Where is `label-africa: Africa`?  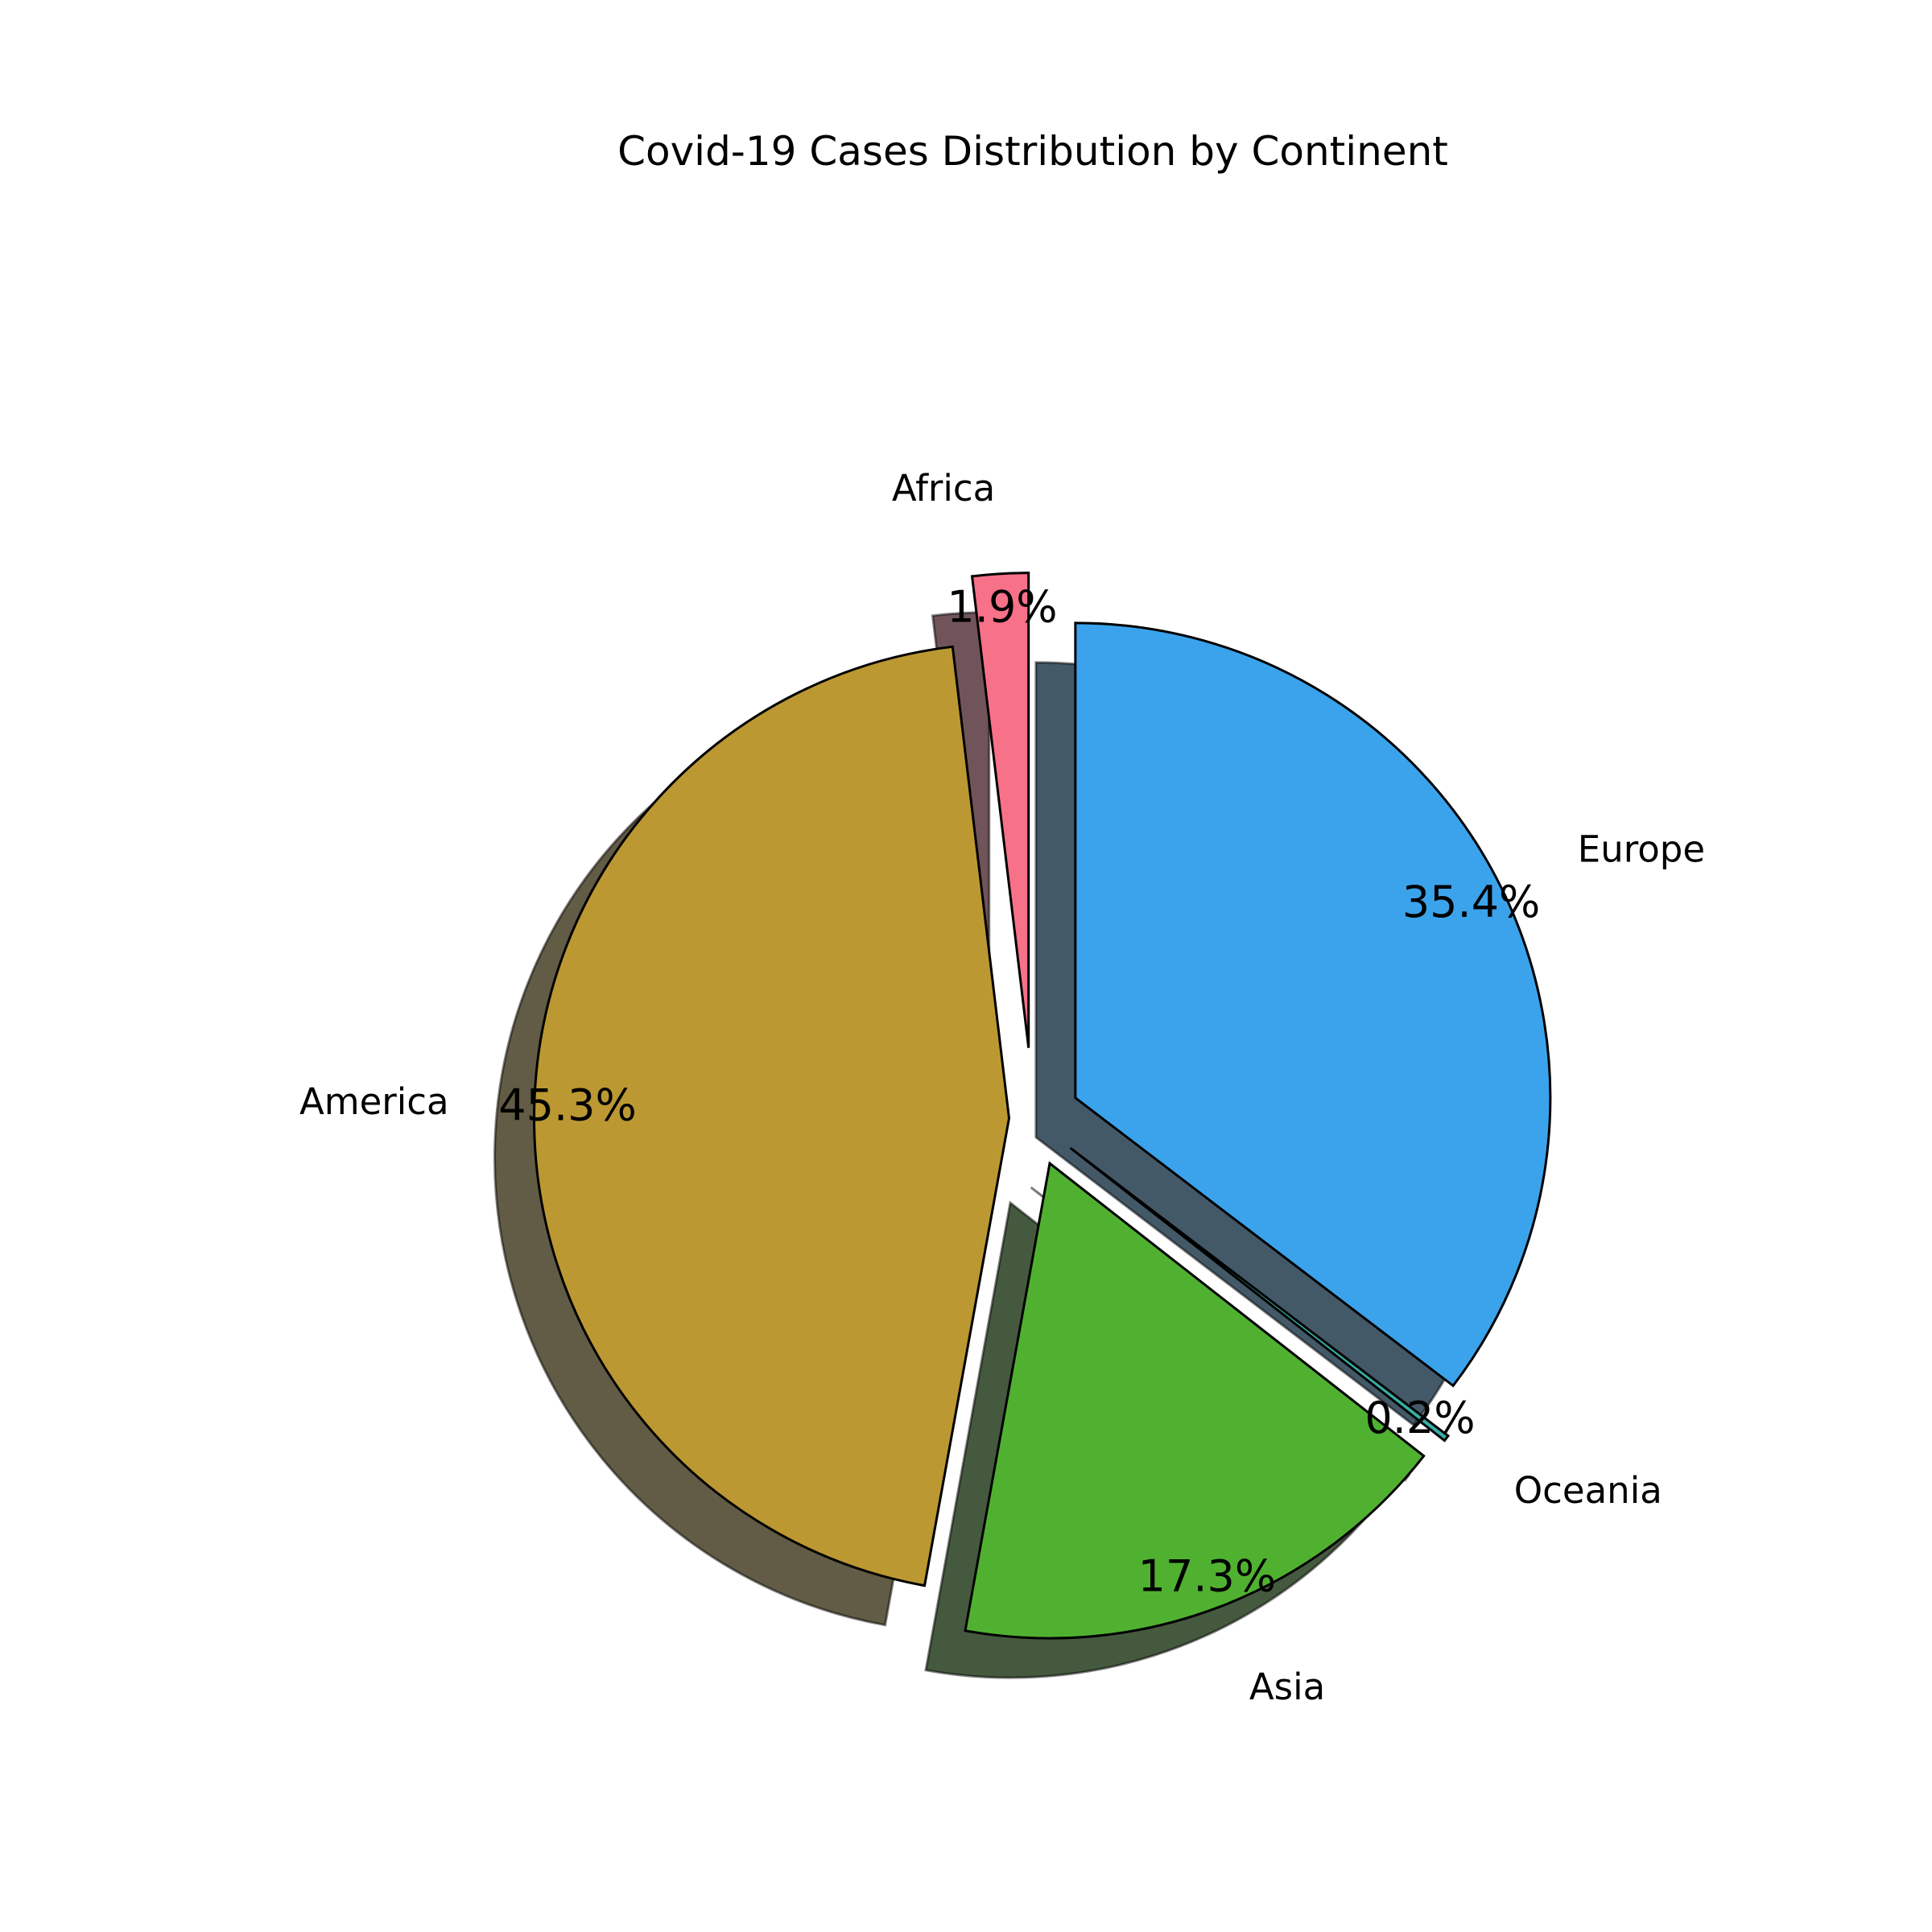 label-africa: Africa is located at coordinates (943, 488).